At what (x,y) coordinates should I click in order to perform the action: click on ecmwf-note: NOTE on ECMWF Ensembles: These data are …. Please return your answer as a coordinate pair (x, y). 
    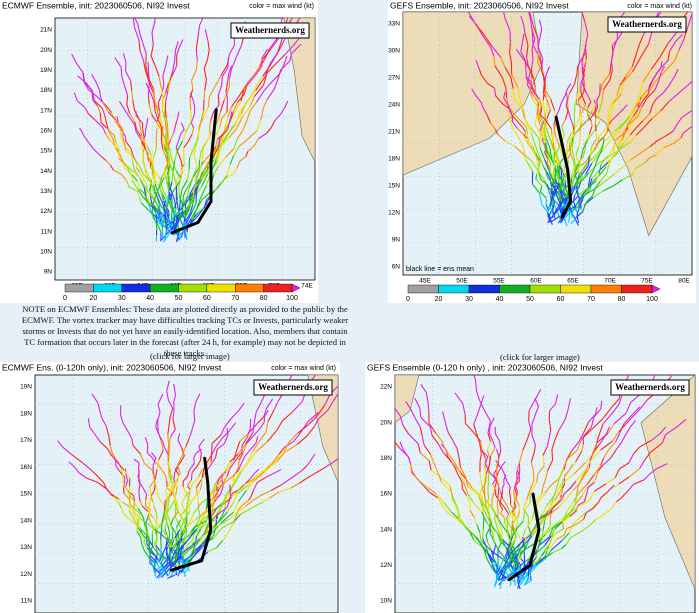
    Looking at the image, I should click on (185, 331).